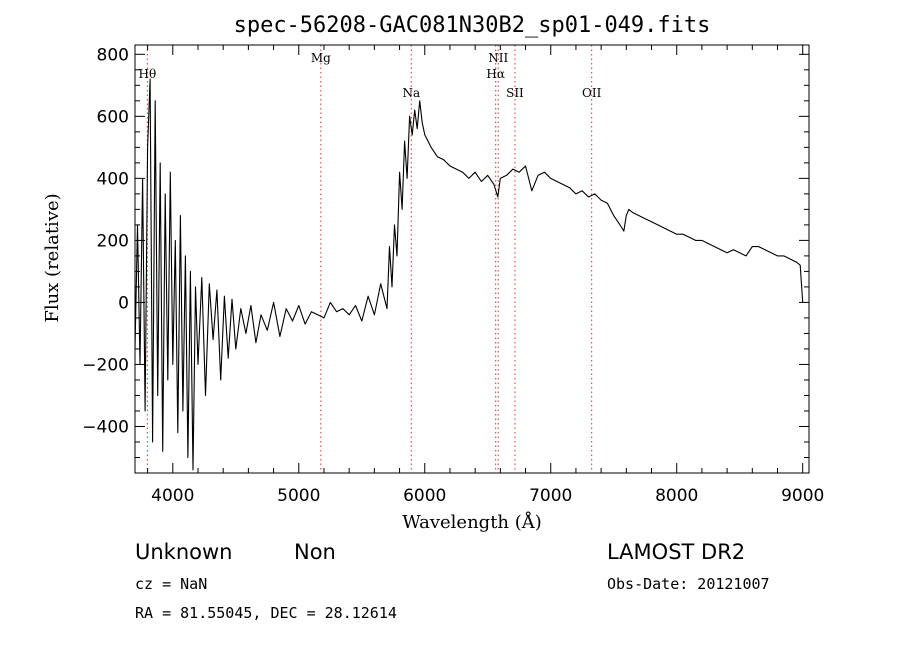 The height and width of the screenshot is (650, 900). Describe the element at coordinates (411, 93) in the screenshot. I see `line-marker-label-2: Na` at that location.